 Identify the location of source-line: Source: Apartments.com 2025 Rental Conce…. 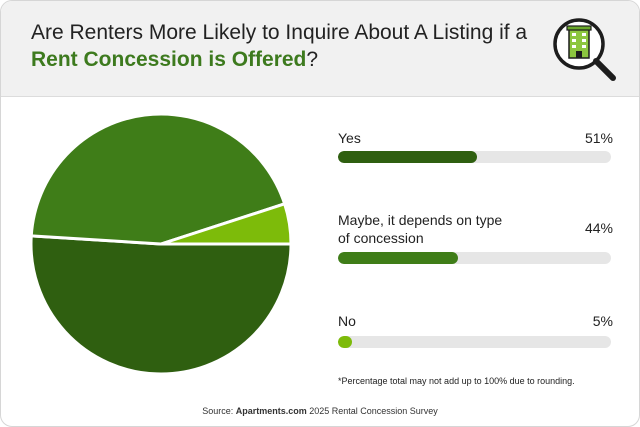
(320, 411).